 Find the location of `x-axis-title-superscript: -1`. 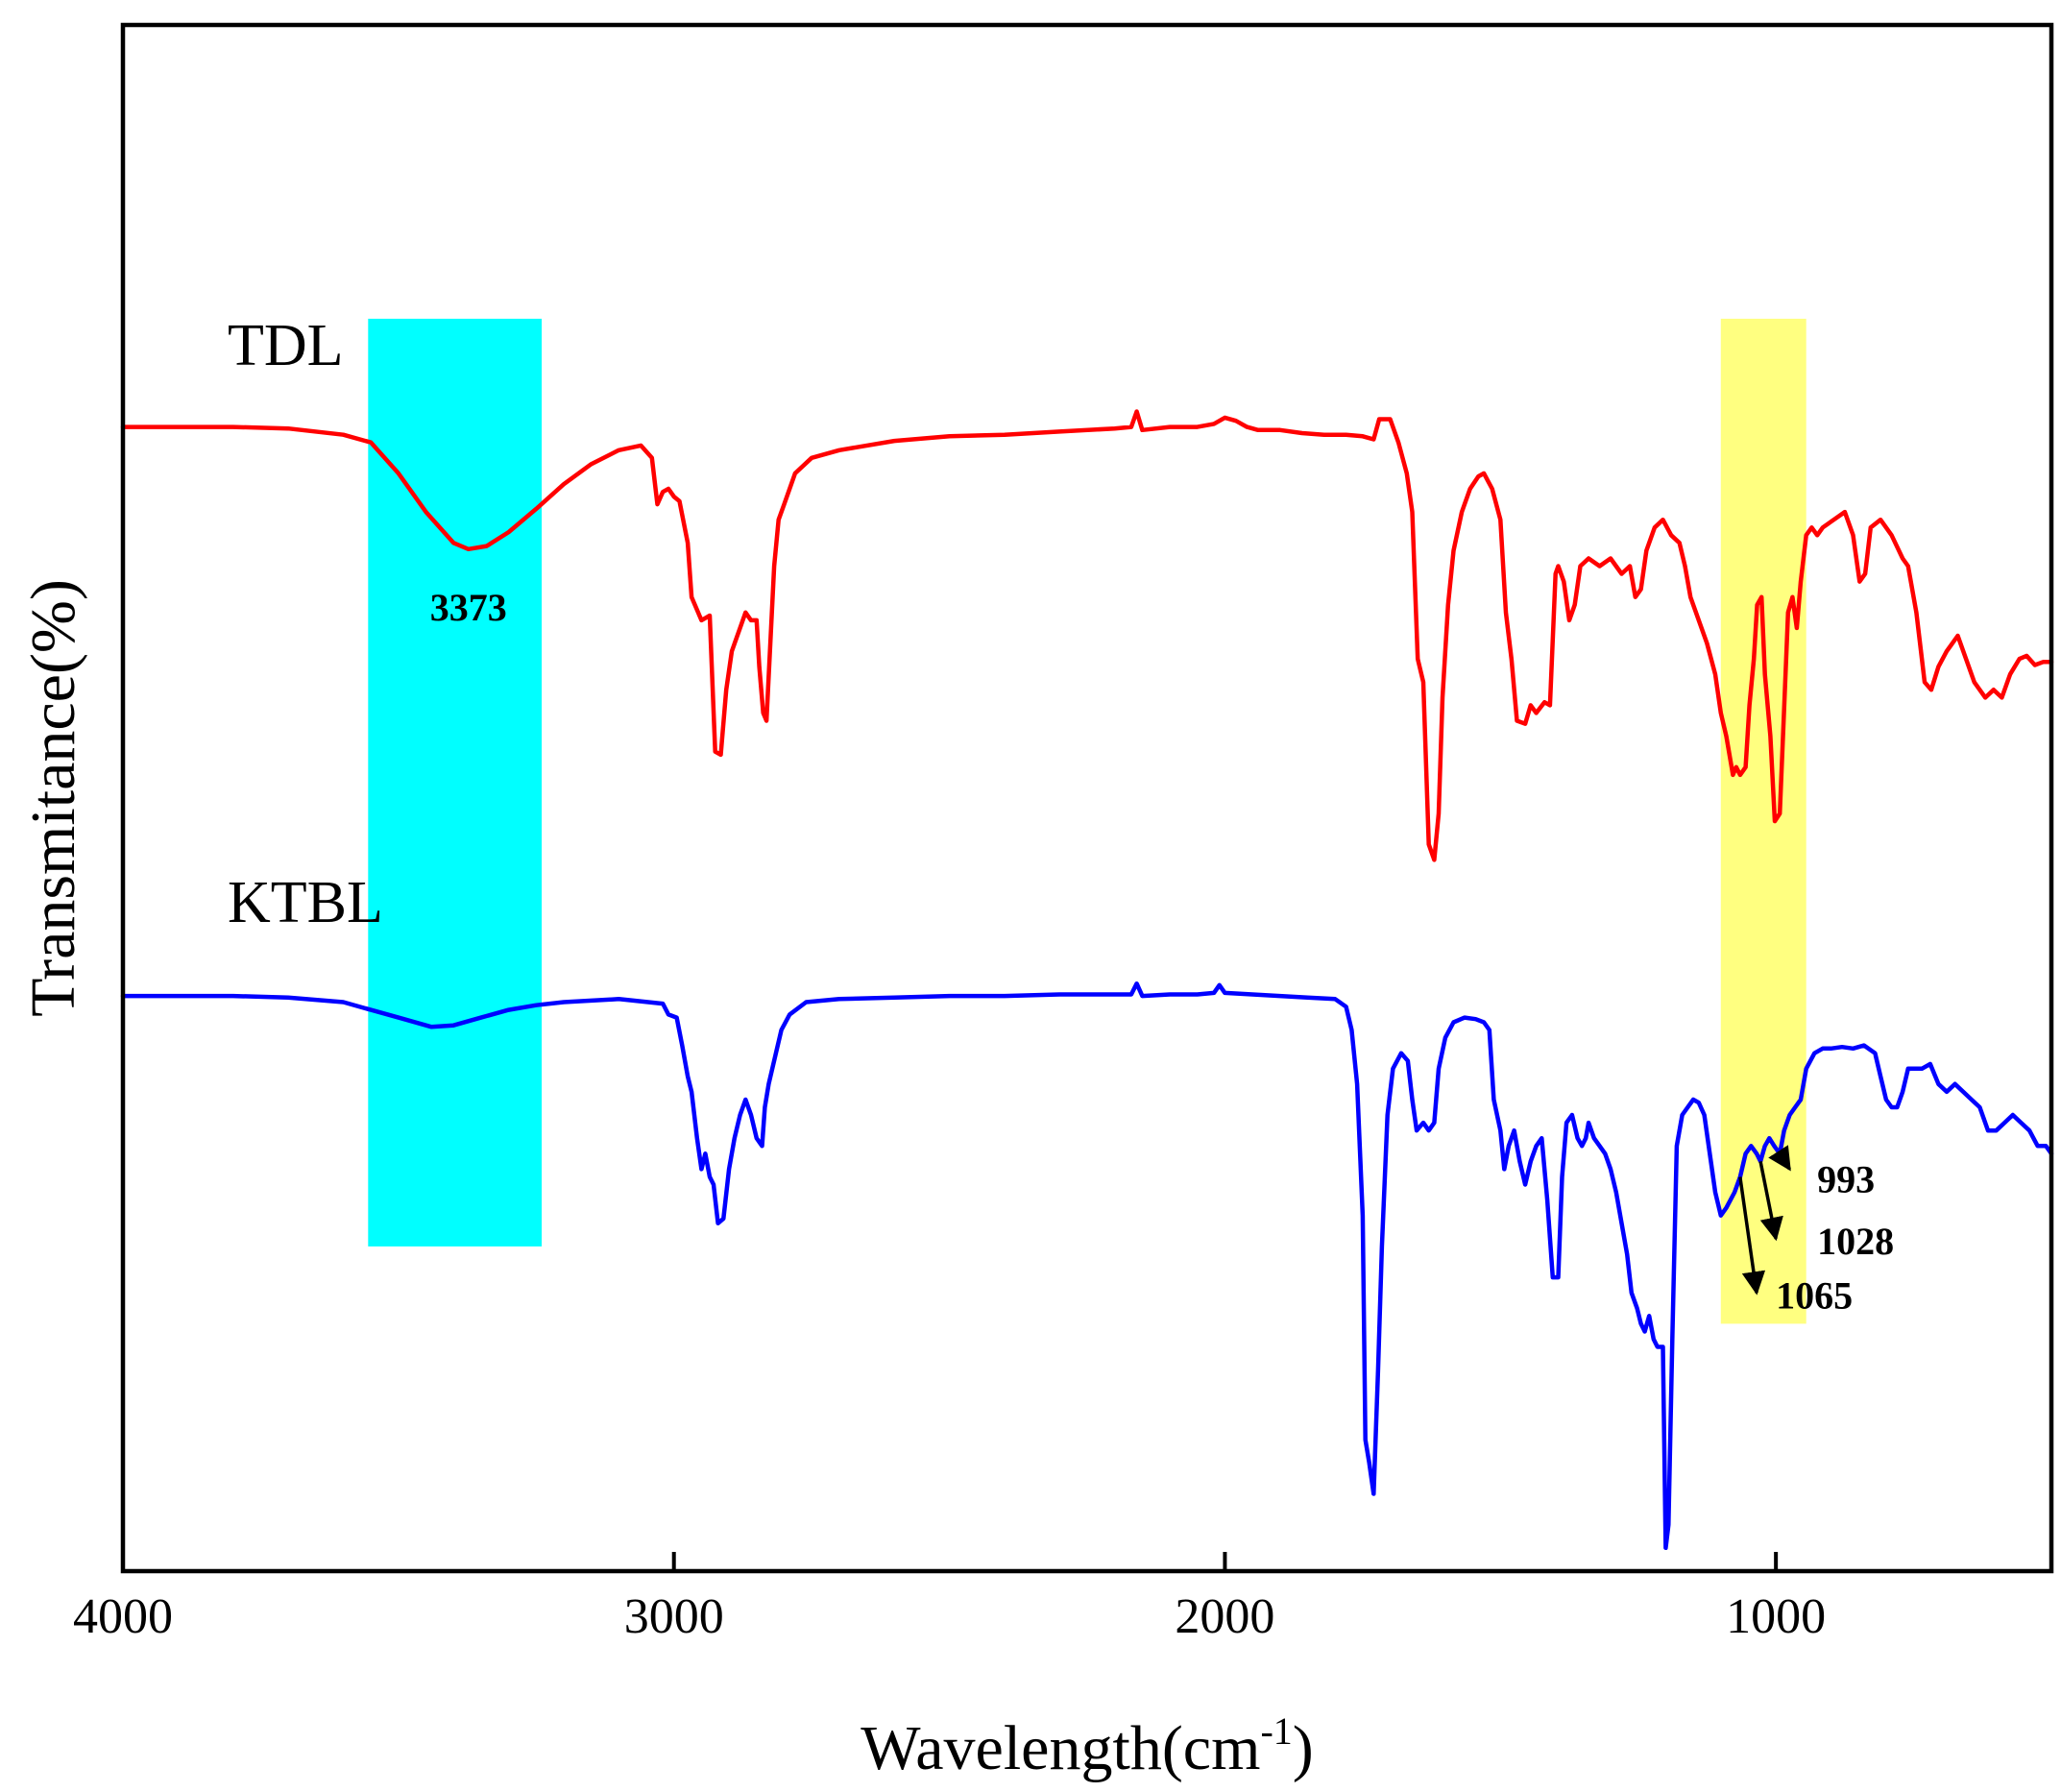

x-axis-title-superscript: -1 is located at coordinates (1276, 1731).